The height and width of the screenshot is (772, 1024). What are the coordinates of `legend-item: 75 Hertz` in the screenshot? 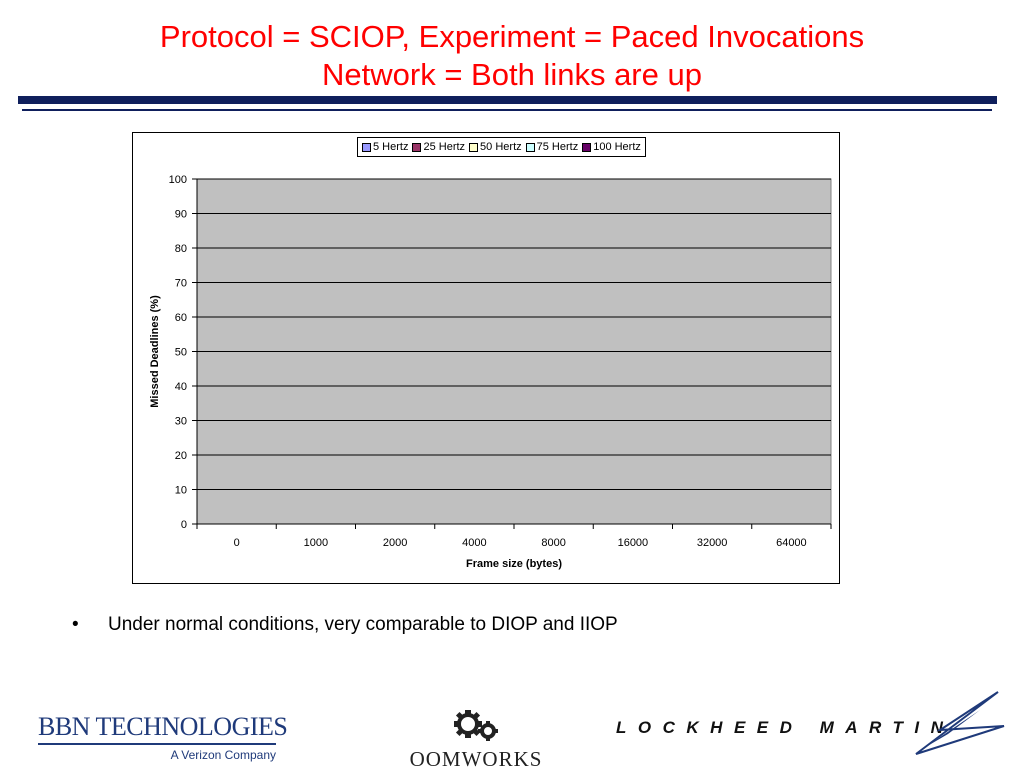 It's located at (552, 147).